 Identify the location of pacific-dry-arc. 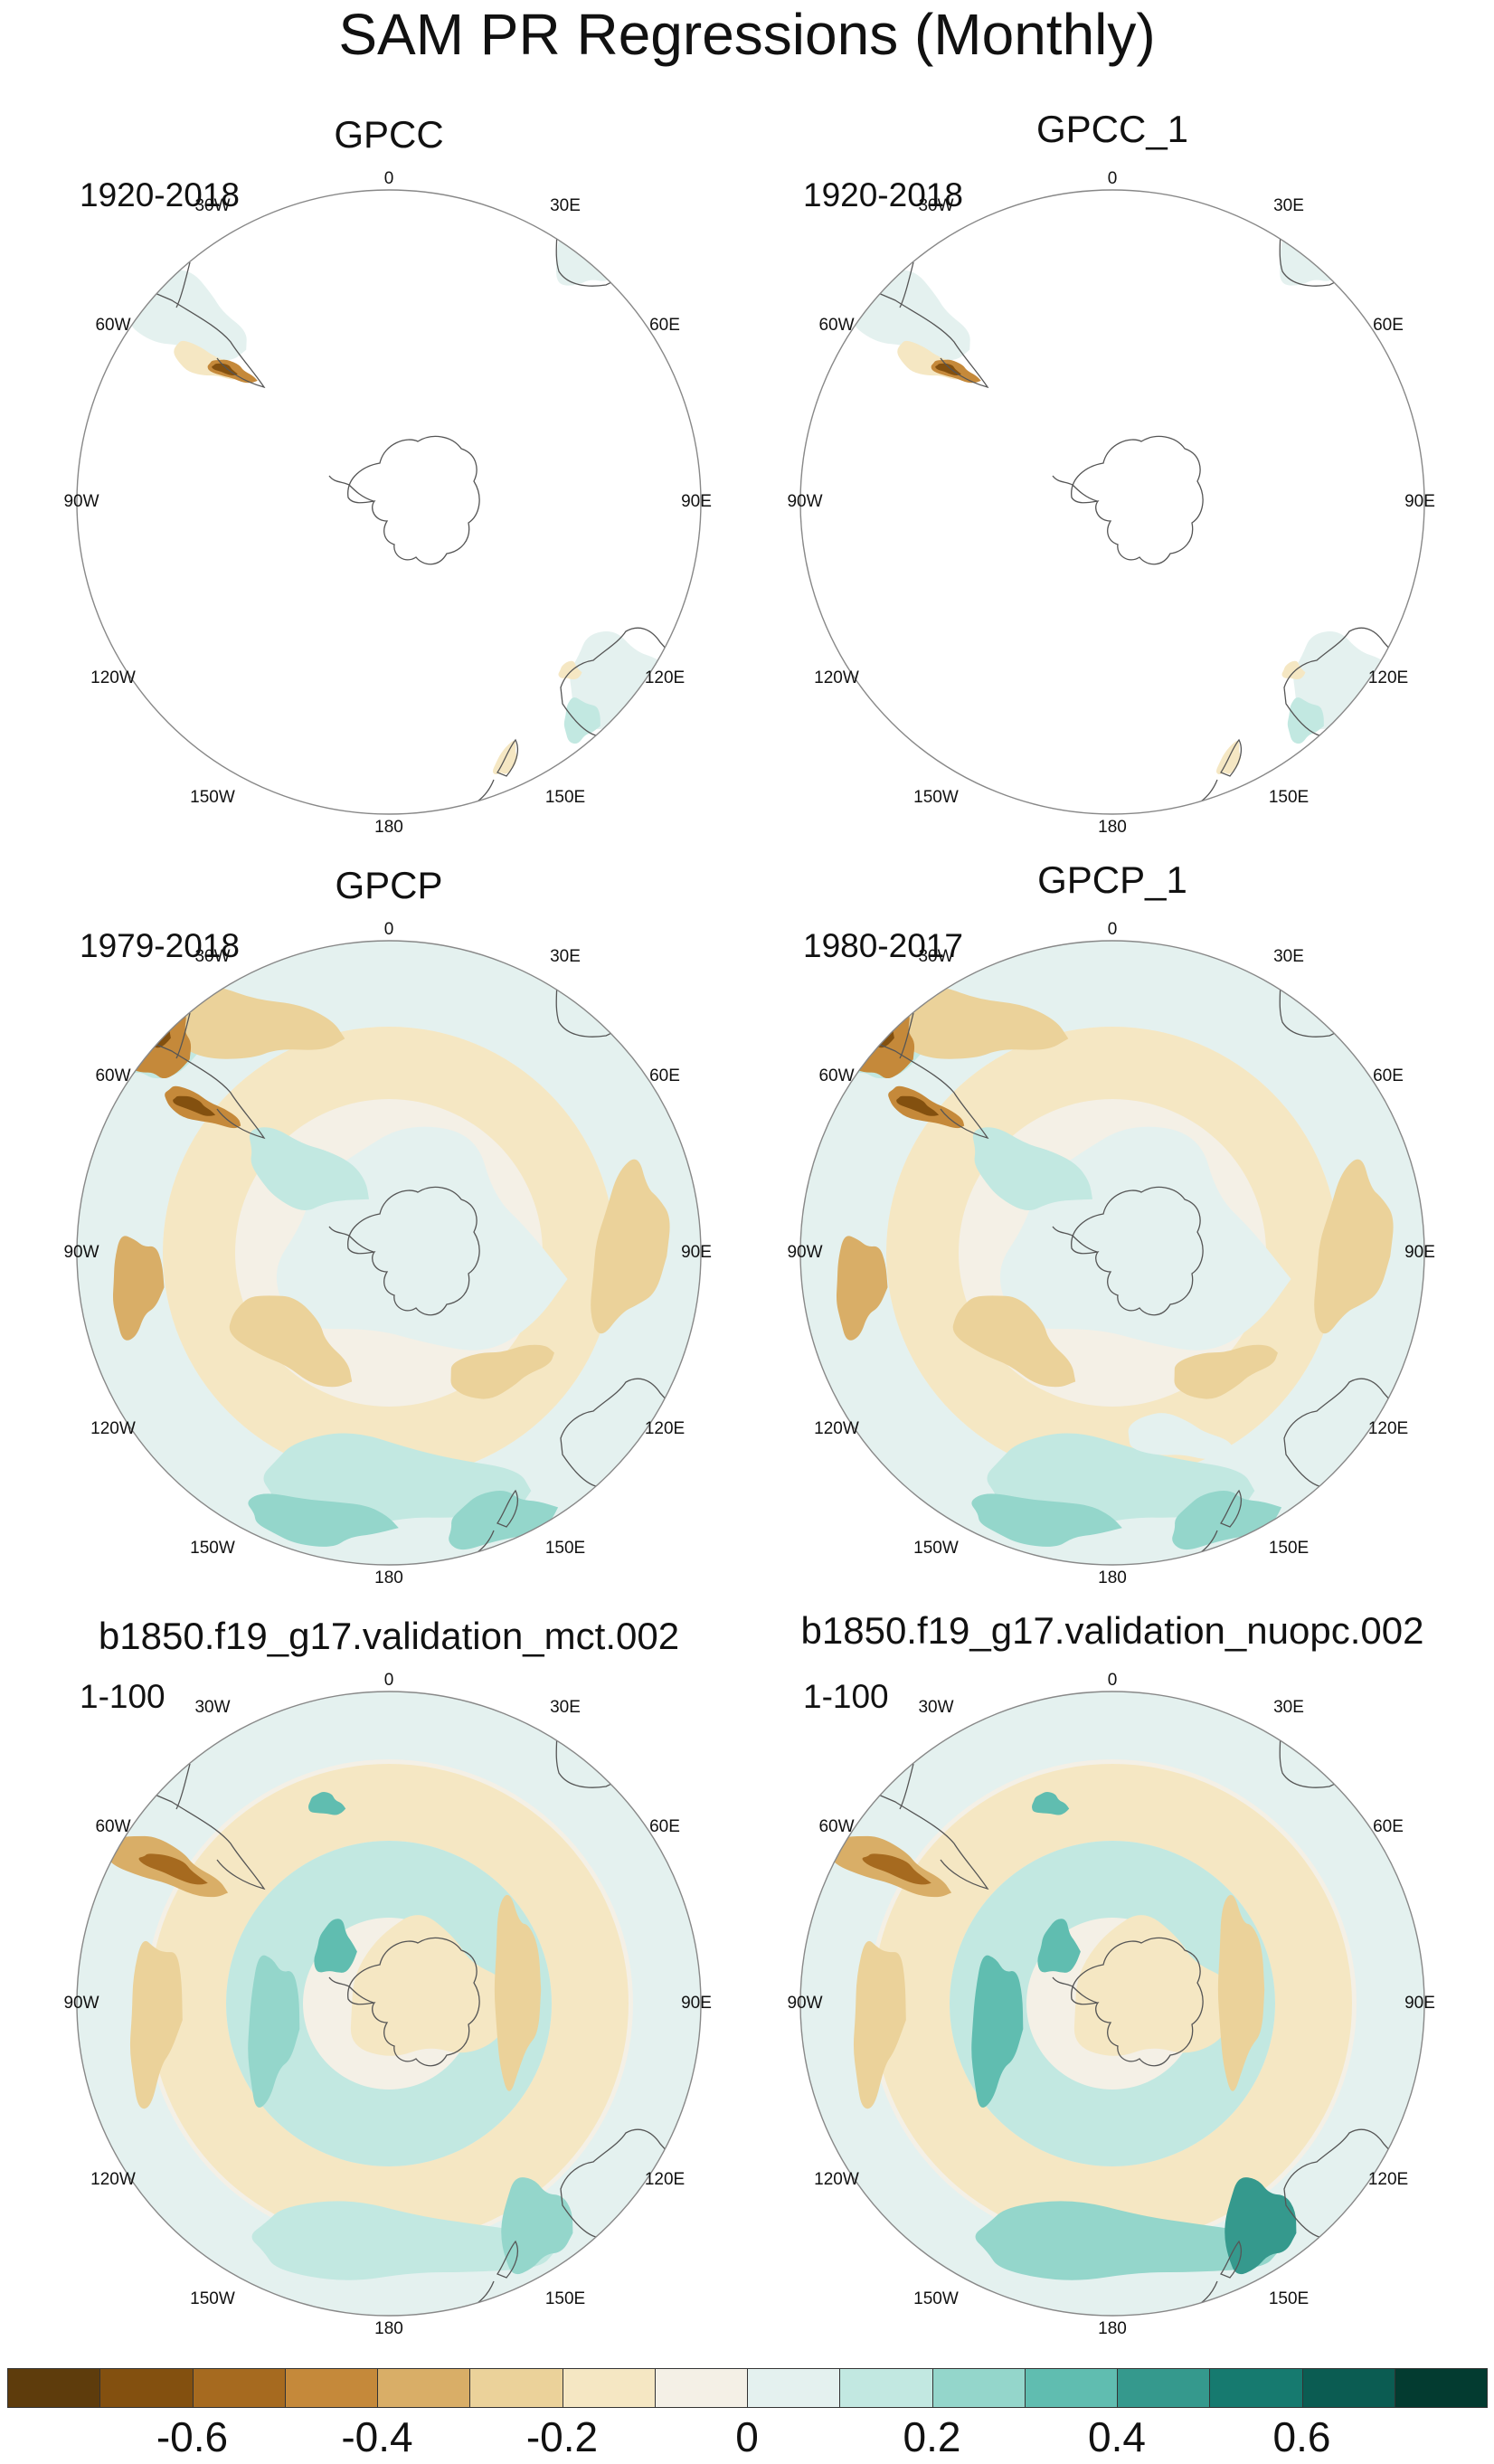
(879, 2025).